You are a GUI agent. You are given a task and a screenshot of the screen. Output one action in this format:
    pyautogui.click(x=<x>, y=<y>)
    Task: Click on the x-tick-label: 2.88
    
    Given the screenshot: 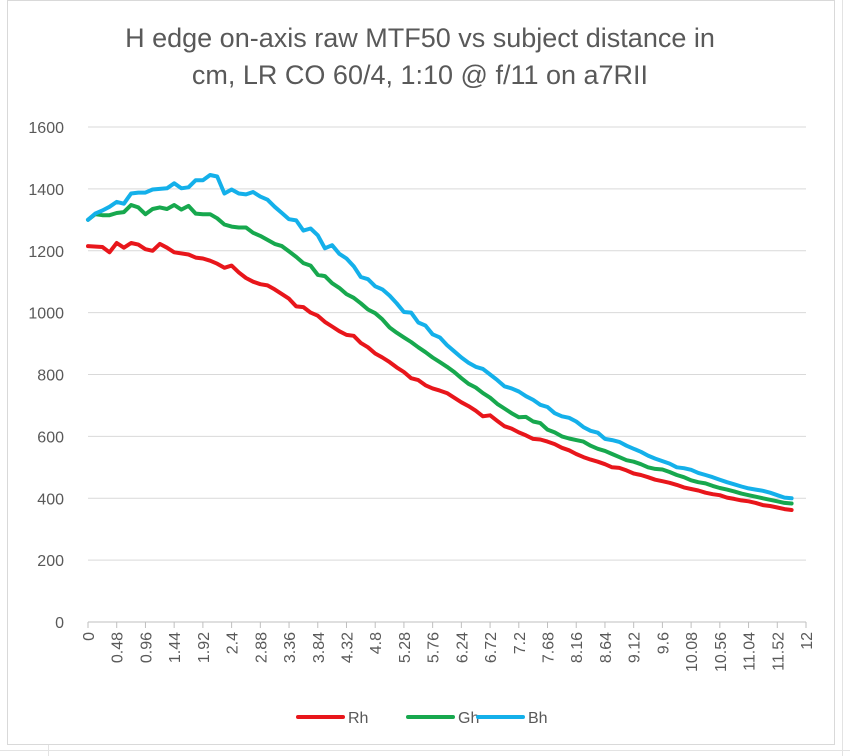 What is the action you would take?
    pyautogui.click(x=261, y=647)
    